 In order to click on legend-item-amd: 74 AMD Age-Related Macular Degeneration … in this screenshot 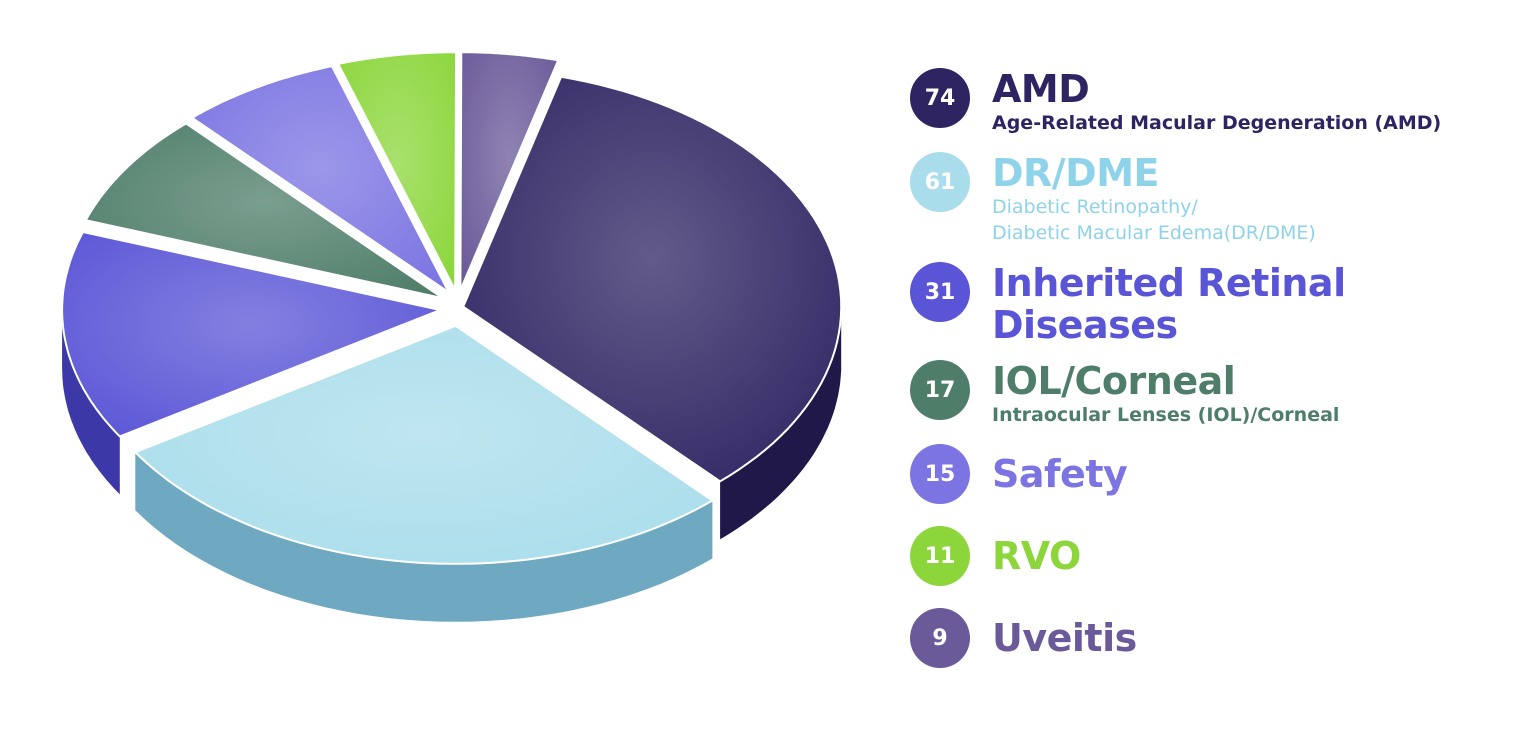, I will do `click(1175, 102)`.